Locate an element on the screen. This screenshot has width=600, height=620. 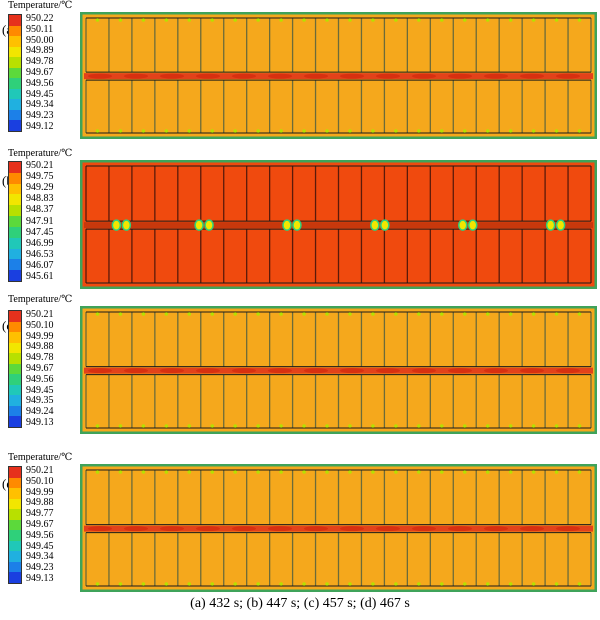
colorbar-tick-label: 949.78 is located at coordinates (40, 62).